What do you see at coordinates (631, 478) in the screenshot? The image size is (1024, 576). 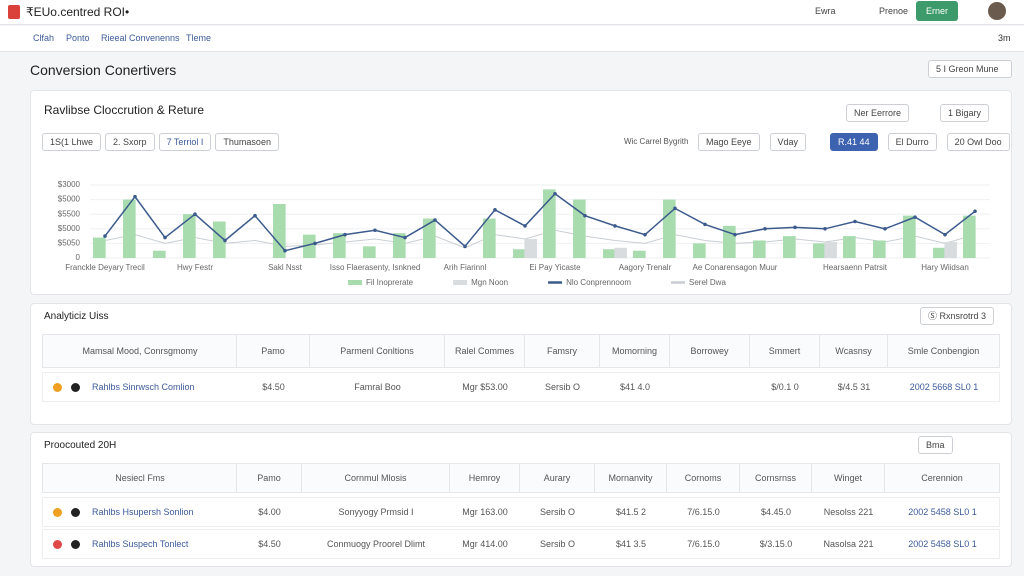 I see `column-header: Mornanvity` at bounding box center [631, 478].